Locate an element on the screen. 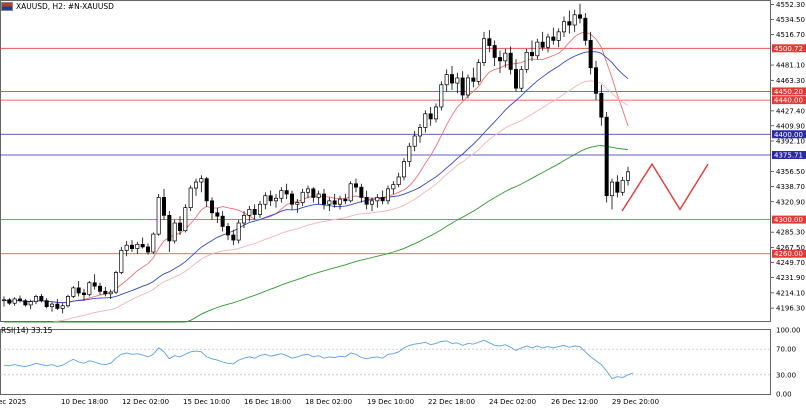 This screenshot has height=411, width=806. price-tag-label: 4300.00 is located at coordinates (788, 220).